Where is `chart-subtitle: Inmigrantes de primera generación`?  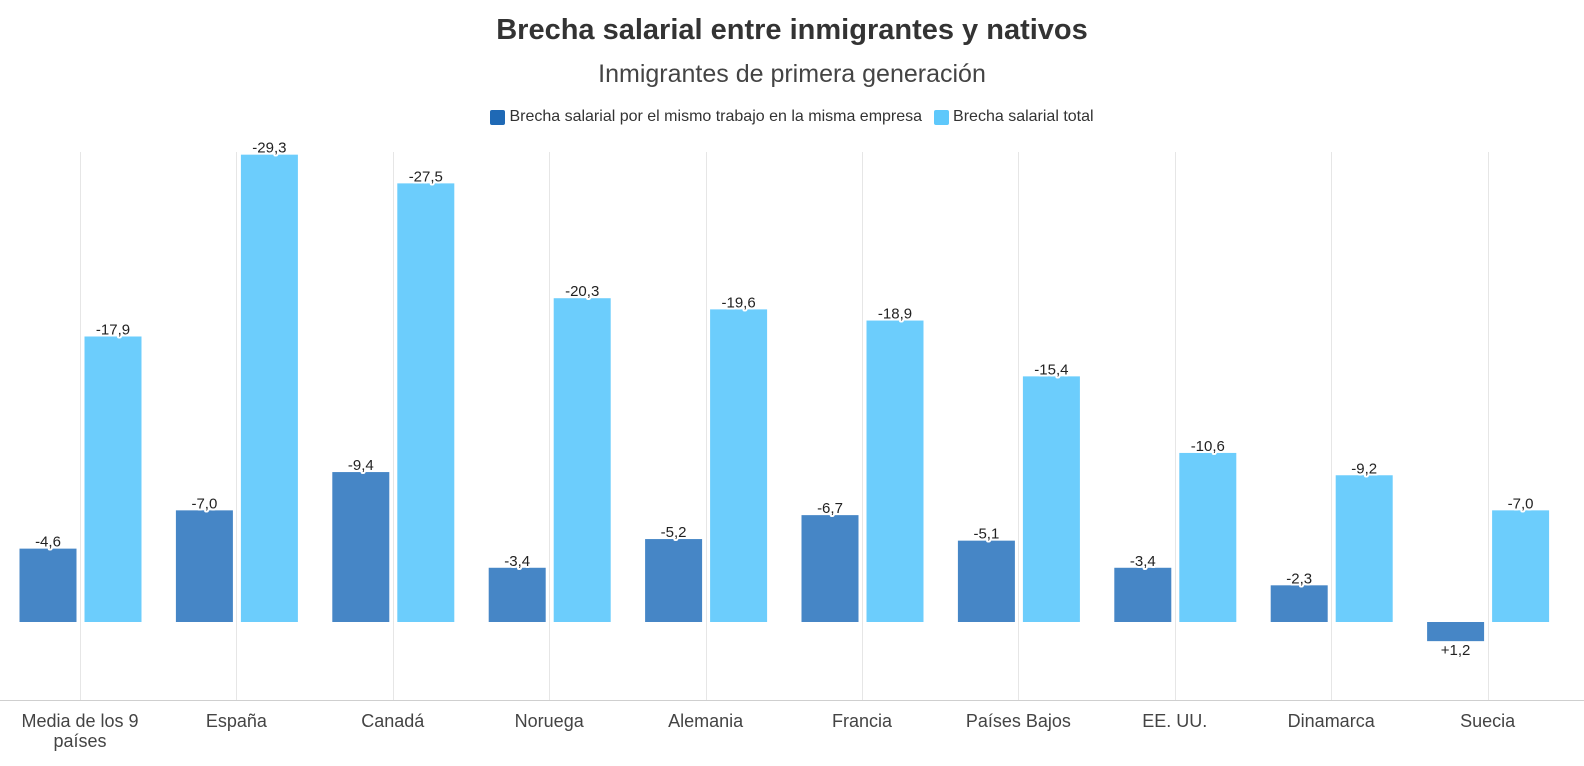 chart-subtitle: Inmigrantes de primera generación is located at coordinates (792, 74).